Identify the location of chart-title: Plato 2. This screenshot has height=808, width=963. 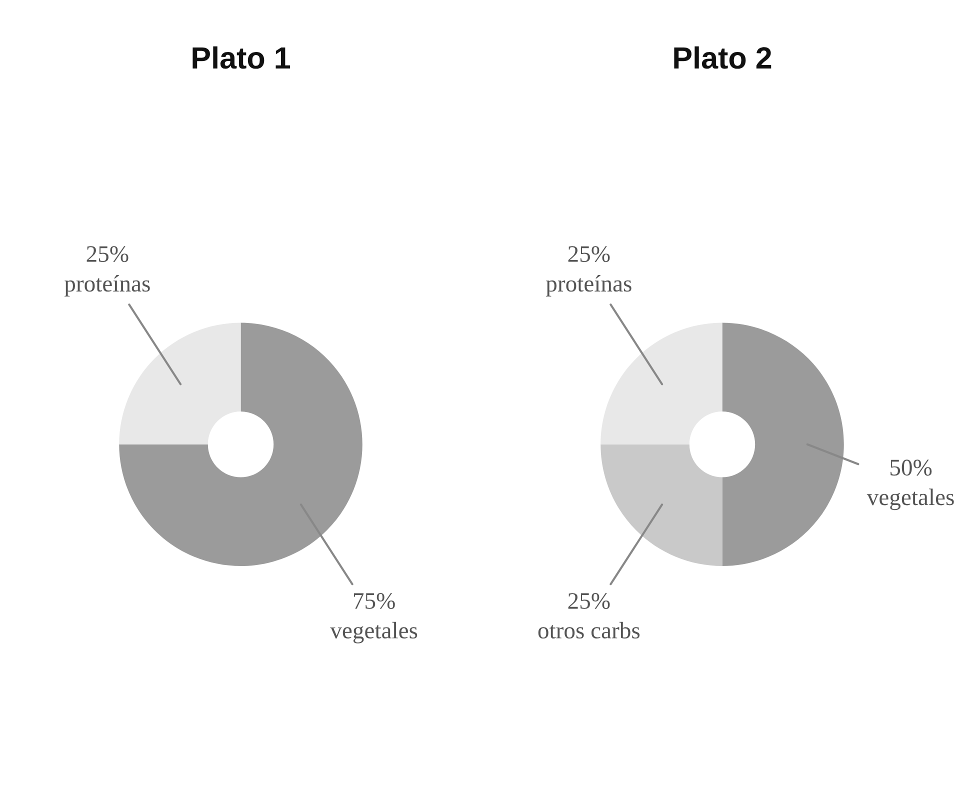
(723, 57).